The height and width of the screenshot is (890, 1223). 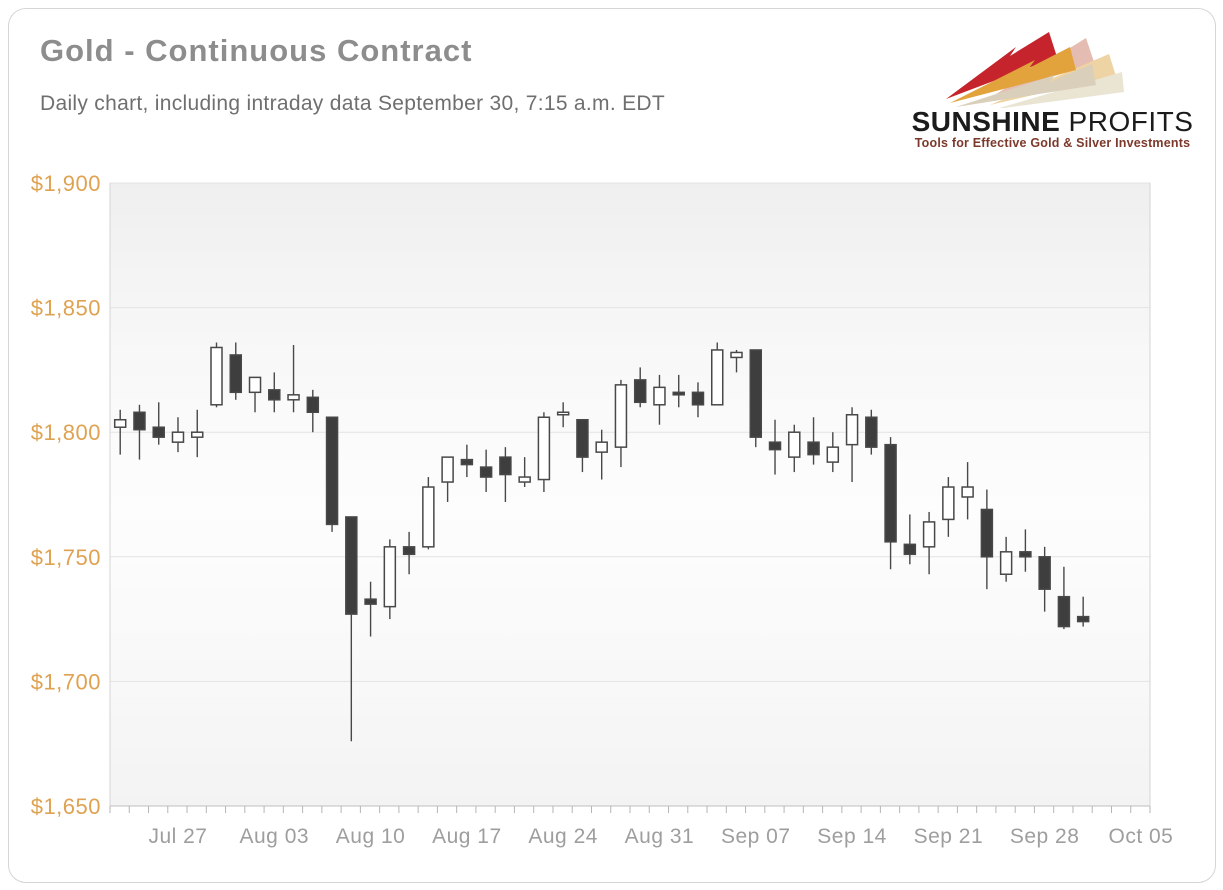 What do you see at coordinates (66, 183) in the screenshot?
I see `y-axis-label: $1,900` at bounding box center [66, 183].